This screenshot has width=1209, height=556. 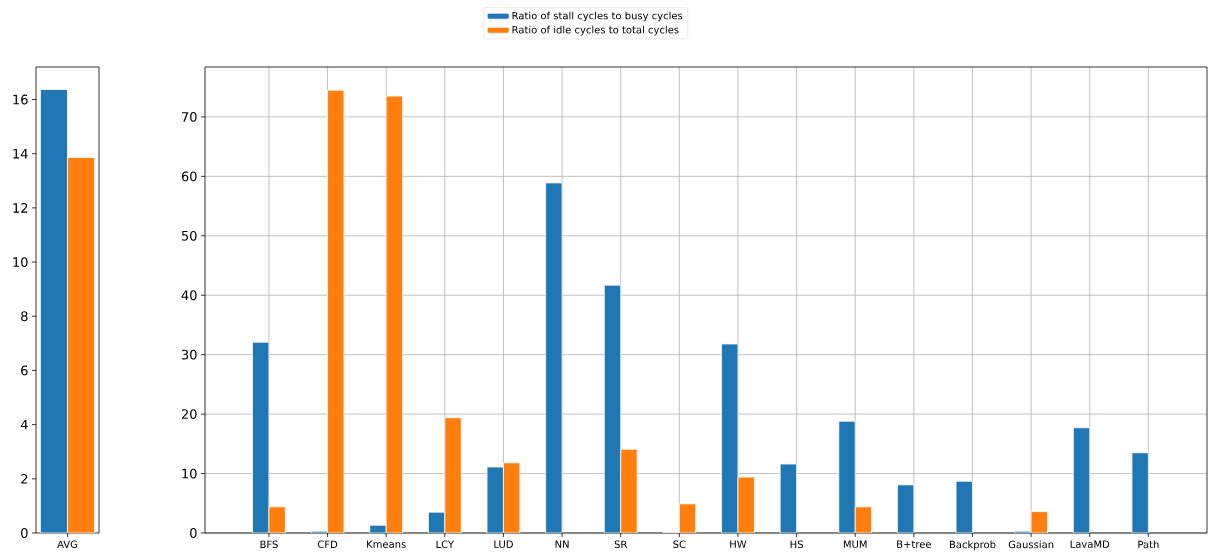 I want to click on x-tick-label: BFS, so click(x=269, y=544).